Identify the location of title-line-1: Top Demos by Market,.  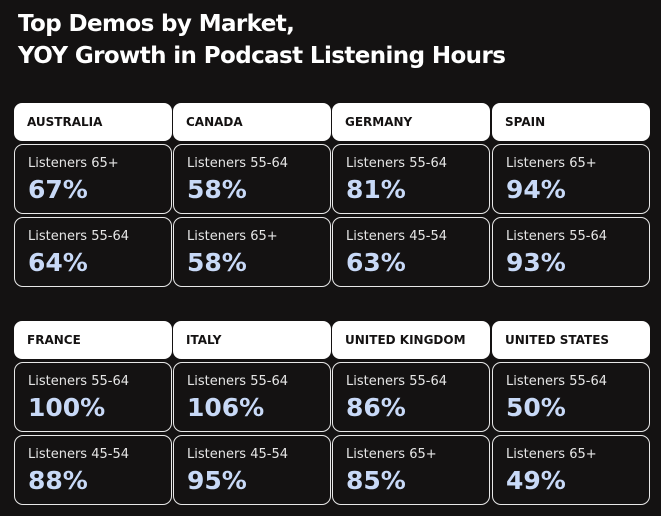
(156, 24).